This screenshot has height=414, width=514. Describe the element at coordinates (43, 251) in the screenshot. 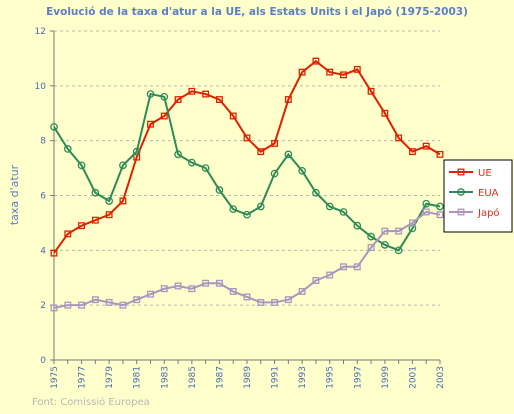

I see `y-tick-label: 4` at that location.